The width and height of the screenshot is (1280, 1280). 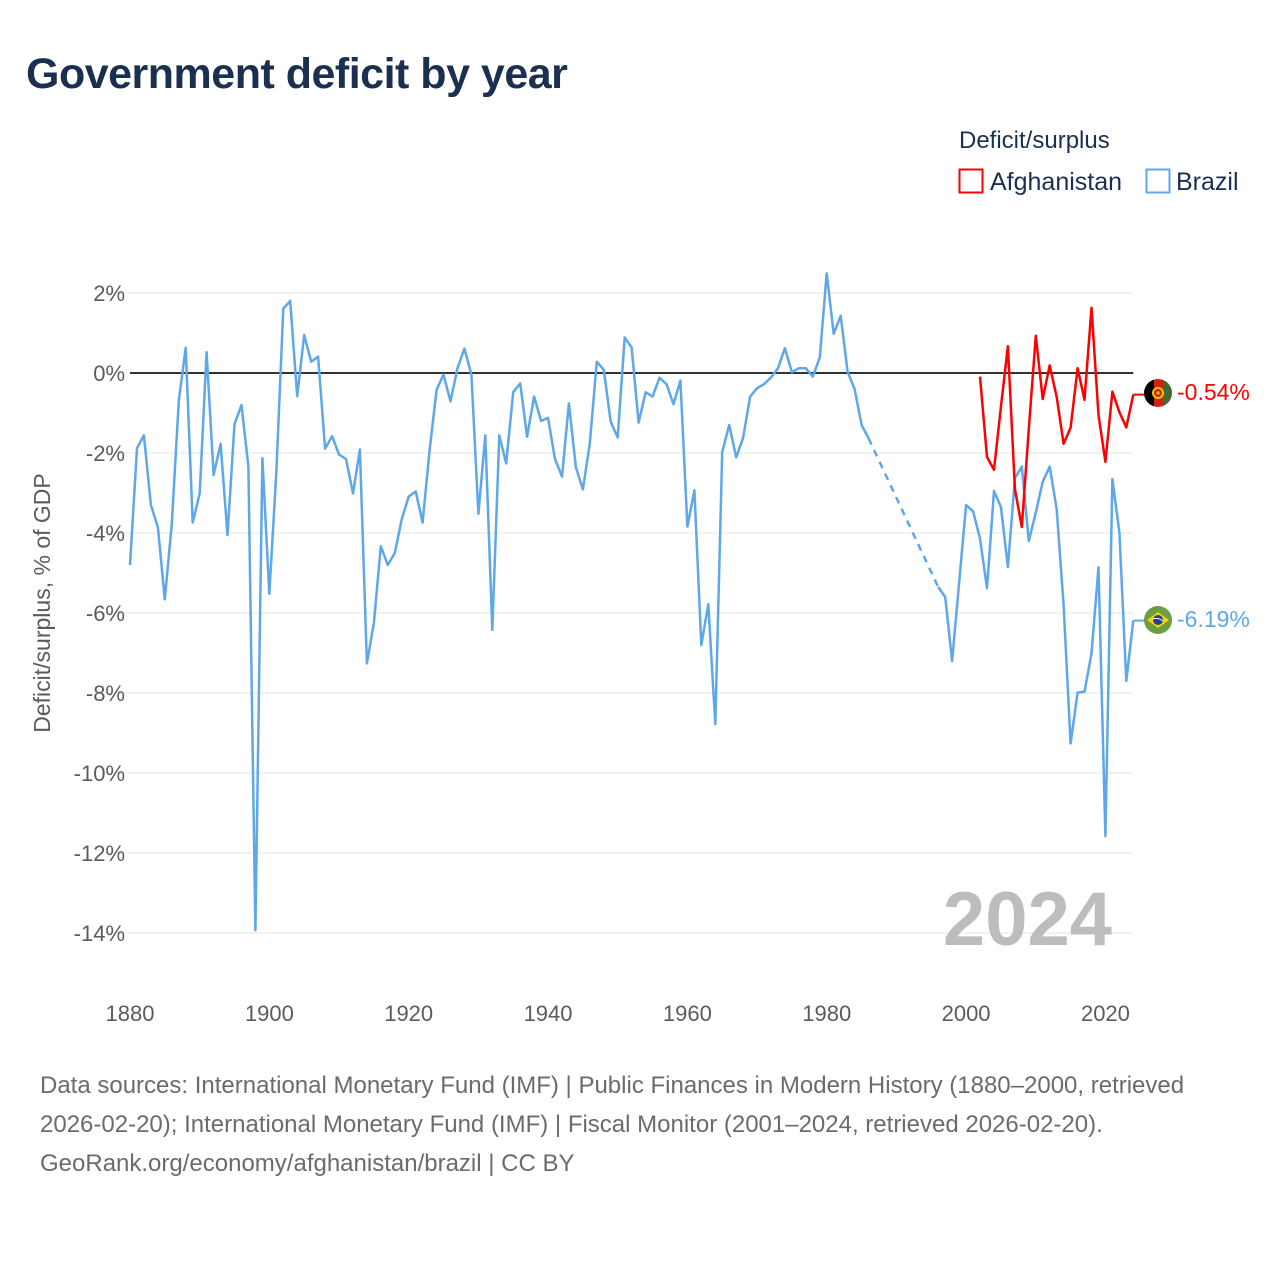 What do you see at coordinates (109, 373) in the screenshot?
I see `y-tick-label: 0%` at bounding box center [109, 373].